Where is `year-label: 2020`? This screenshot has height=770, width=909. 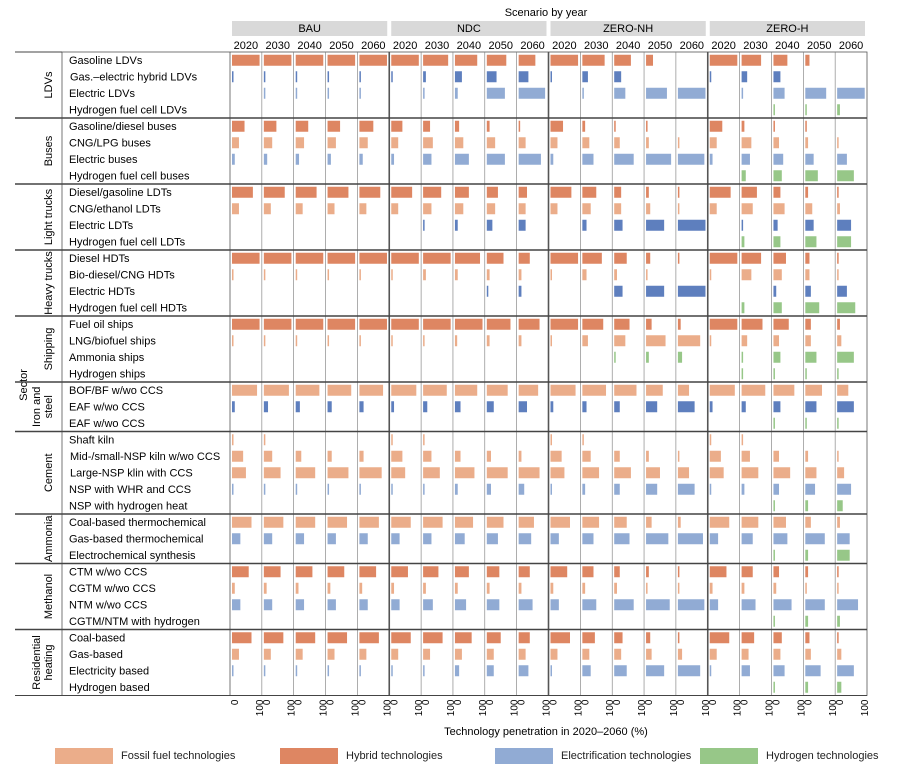 year-label: 2020 is located at coordinates (405, 46).